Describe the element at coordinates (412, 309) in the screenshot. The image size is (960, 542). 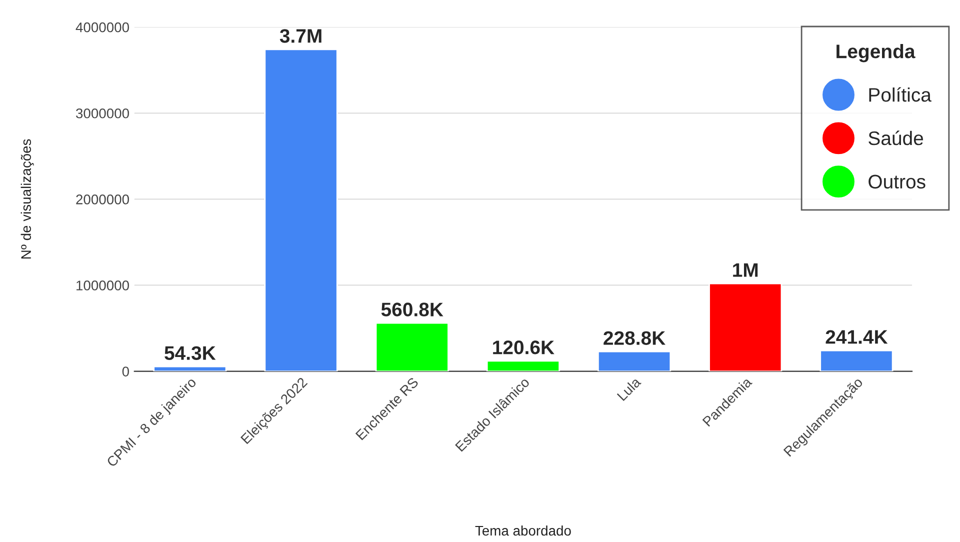
I see `data-label: 560.8K` at that location.